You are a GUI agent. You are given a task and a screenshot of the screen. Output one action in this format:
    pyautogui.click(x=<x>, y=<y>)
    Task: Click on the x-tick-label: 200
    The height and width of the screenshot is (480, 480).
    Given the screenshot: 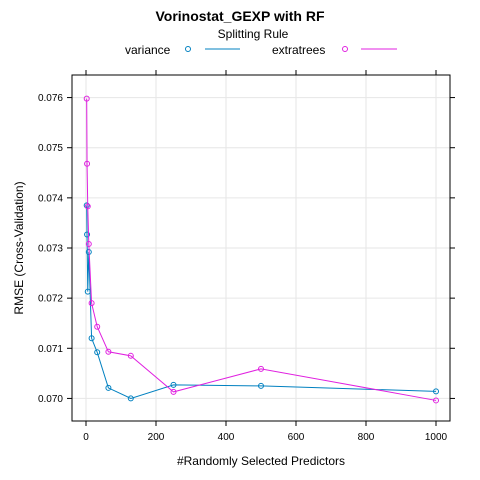 What is the action you would take?
    pyautogui.click(x=156, y=437)
    